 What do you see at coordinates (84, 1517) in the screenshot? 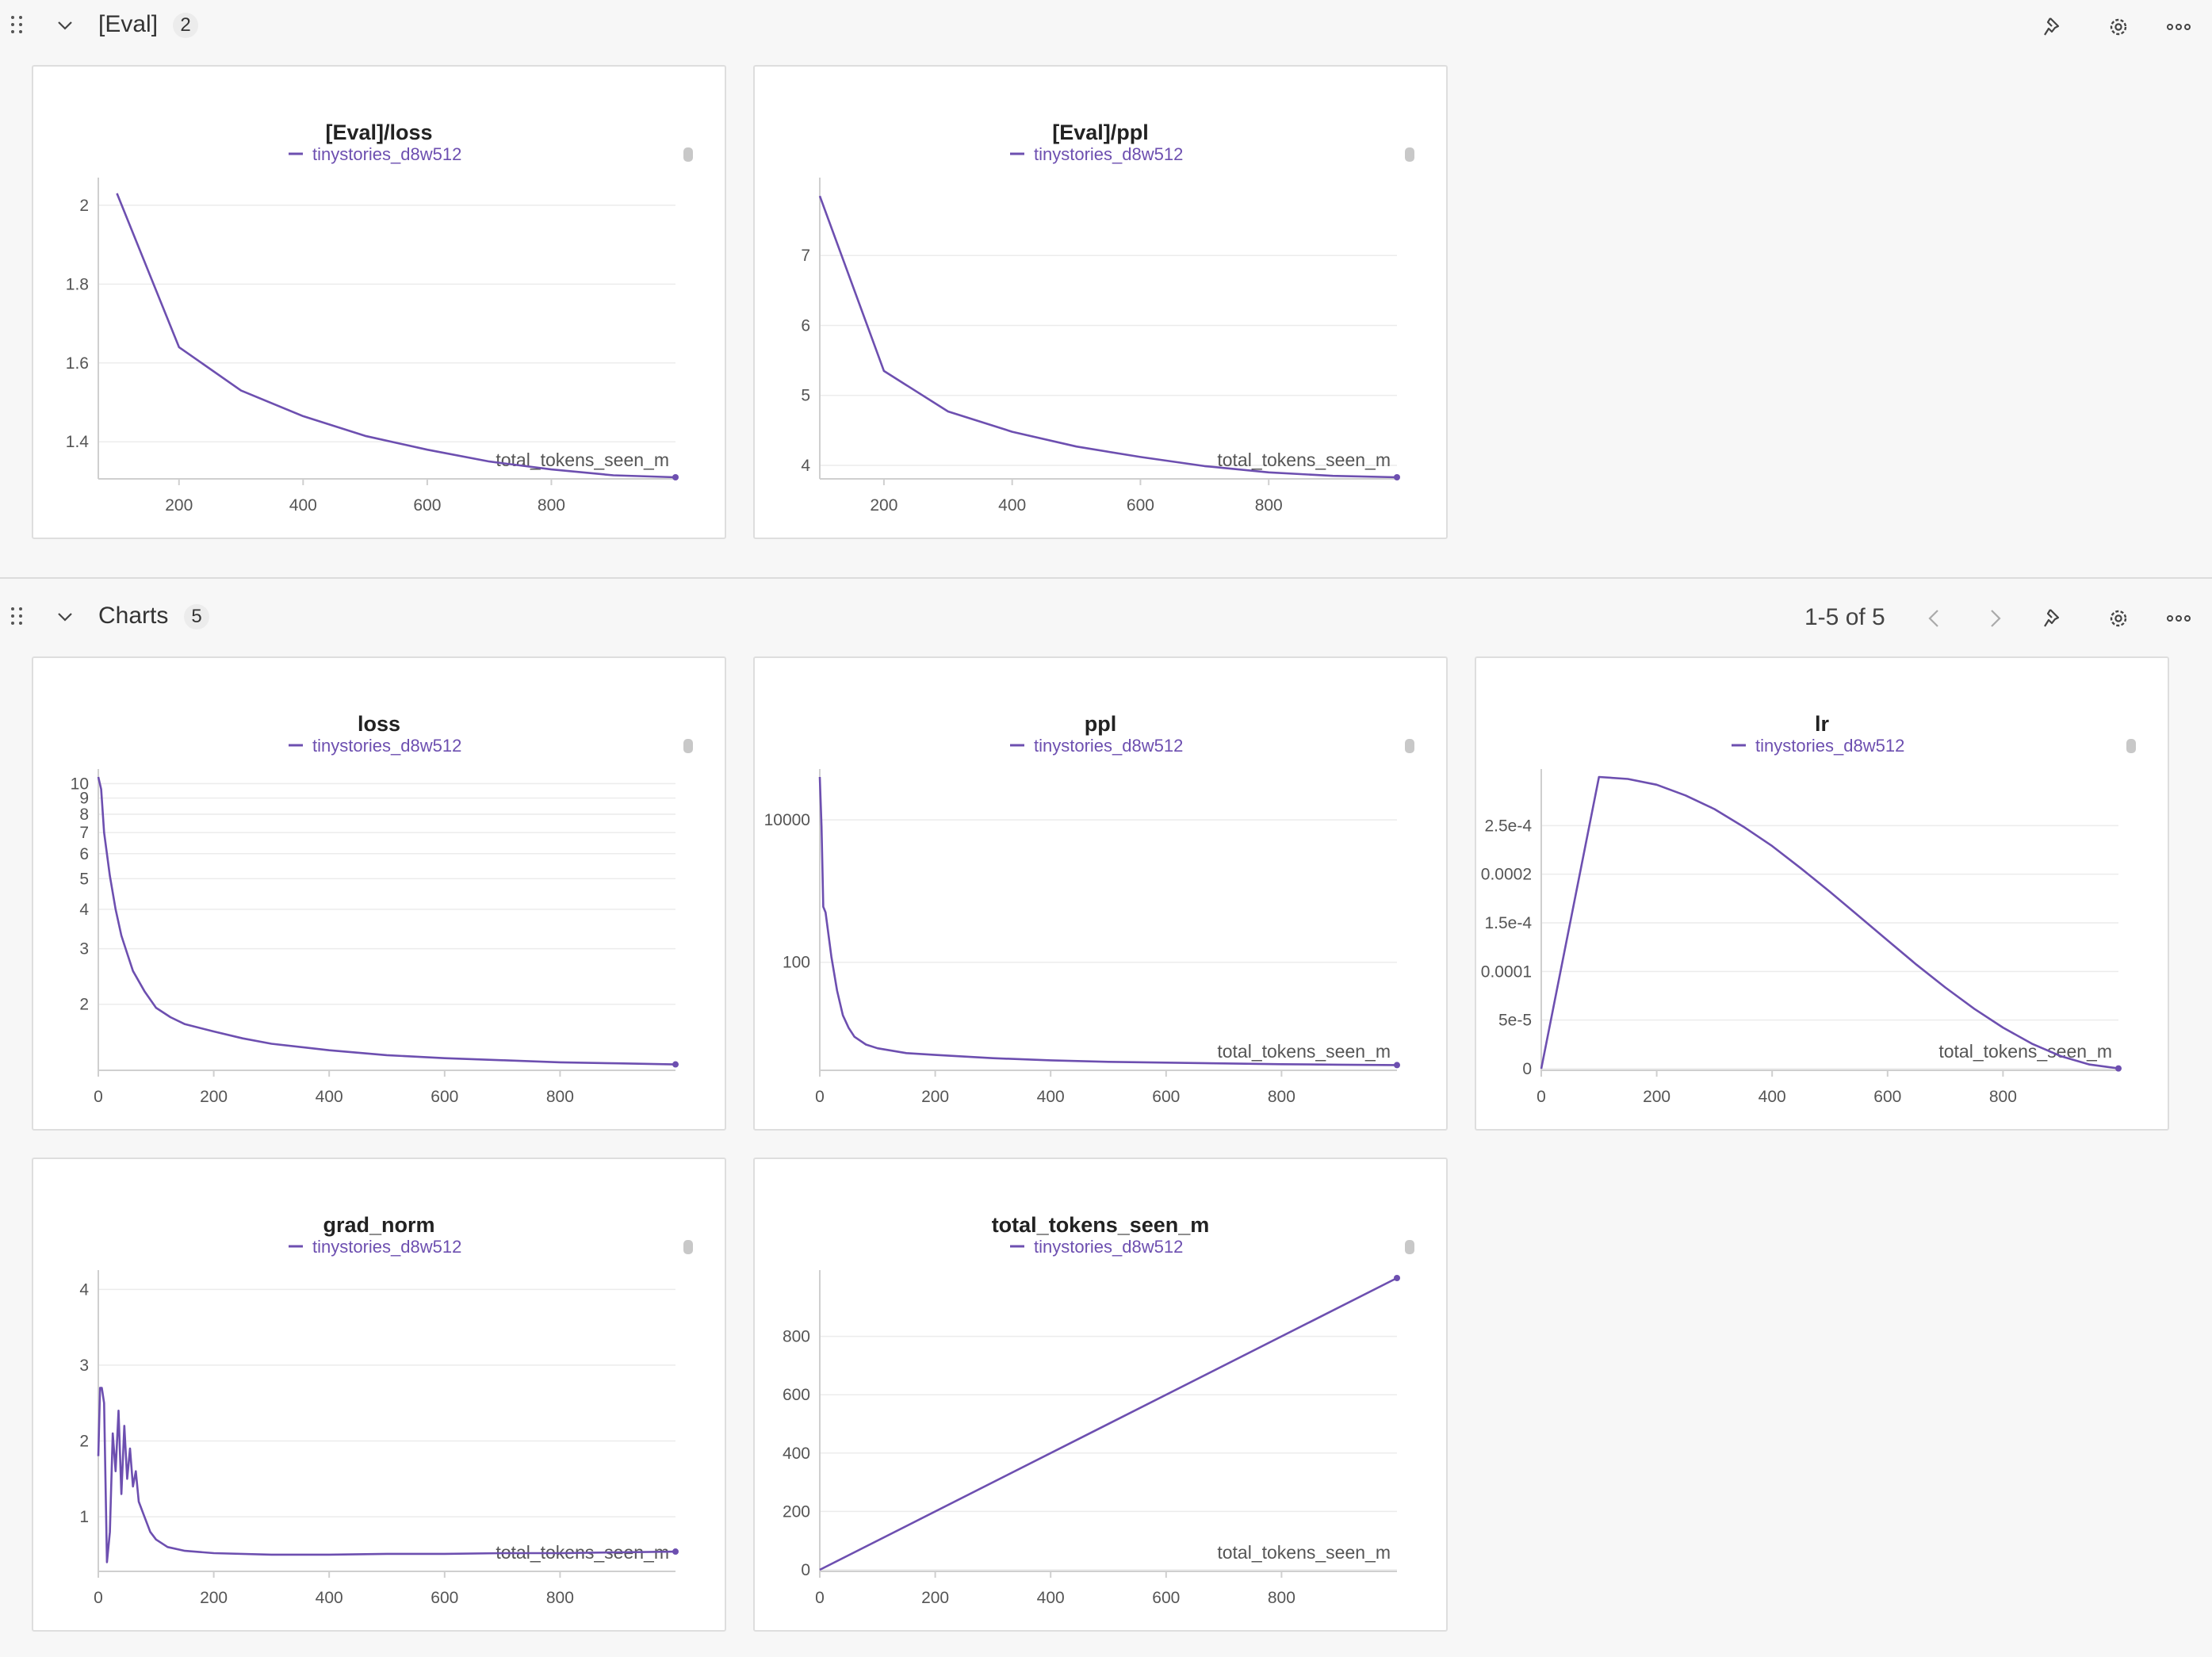
I see `y-tick-label: 1` at bounding box center [84, 1517].